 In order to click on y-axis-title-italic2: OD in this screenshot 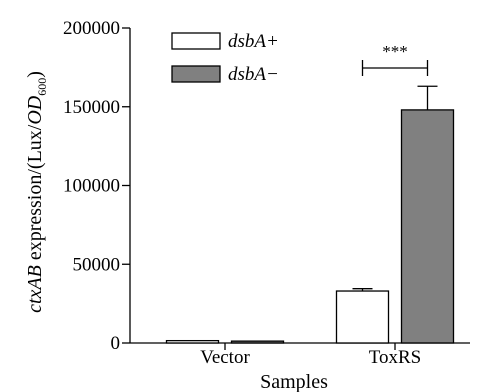, I will do `click(35, 109)`.